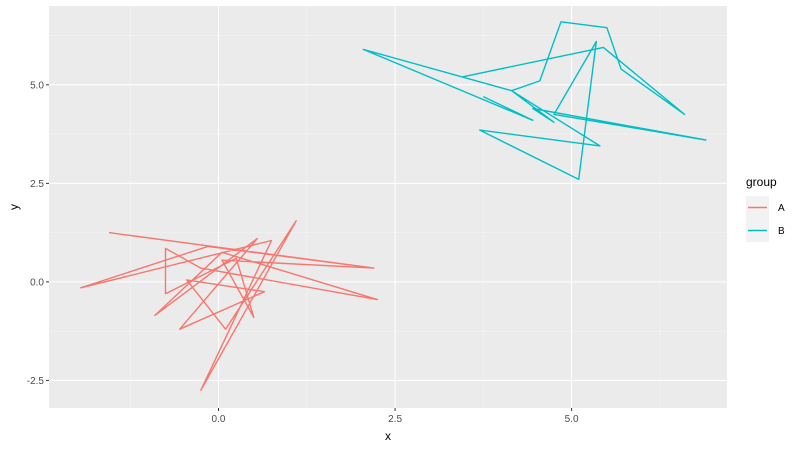 Image resolution: width=800 pixels, height=450 pixels. I want to click on y-tick-label: 5.0, so click(37, 85).